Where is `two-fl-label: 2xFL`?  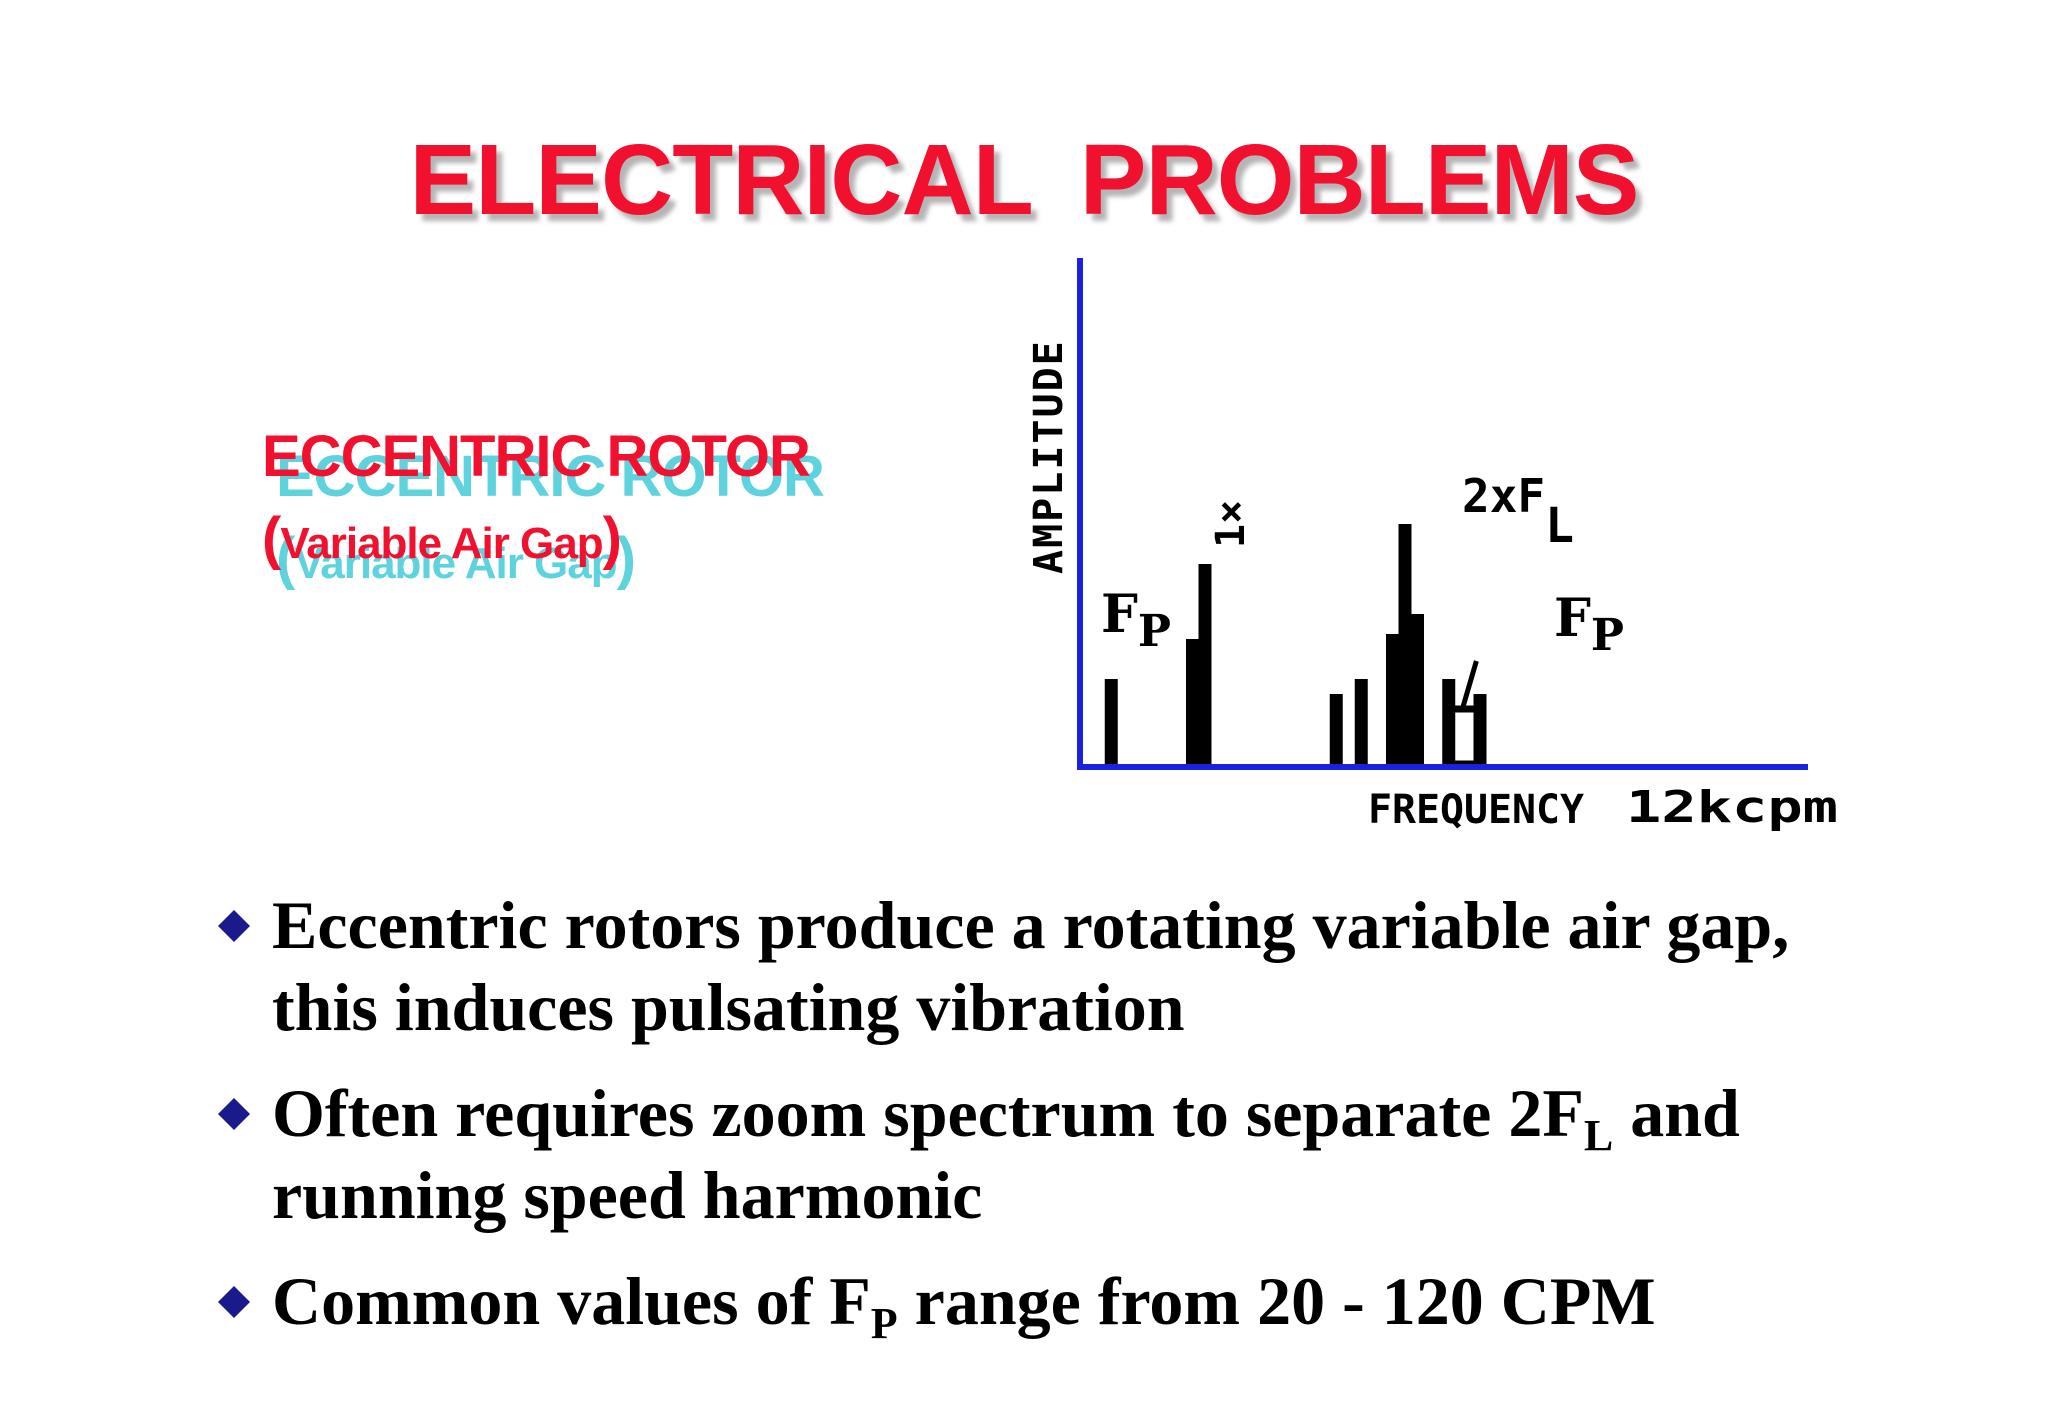 two-fl-label: 2xFL is located at coordinates (1518, 511).